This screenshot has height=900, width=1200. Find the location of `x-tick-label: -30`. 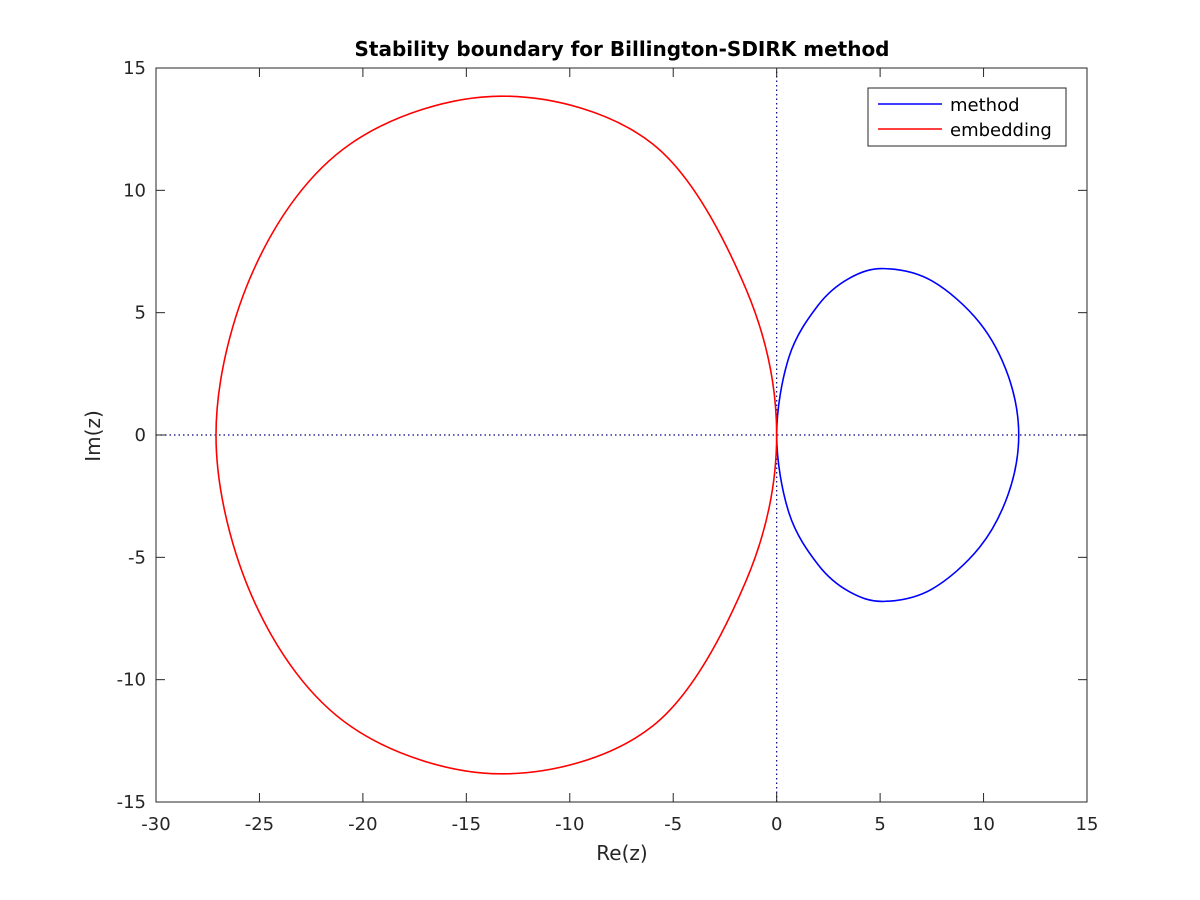

x-tick-label: -30 is located at coordinates (155, 824).